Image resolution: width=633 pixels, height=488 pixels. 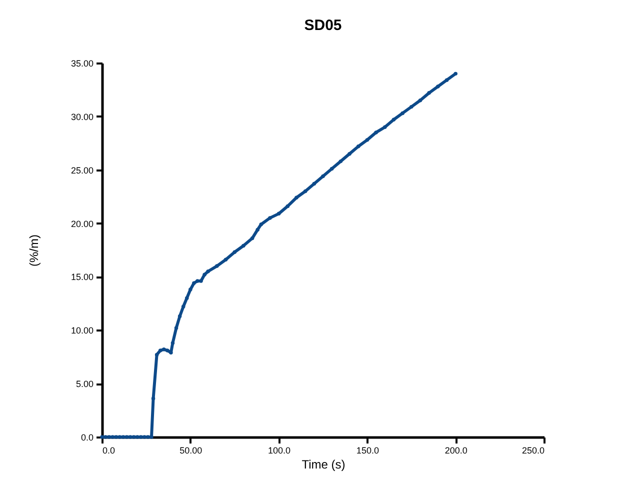 I want to click on x-tick-label: 0.0, so click(x=109, y=451).